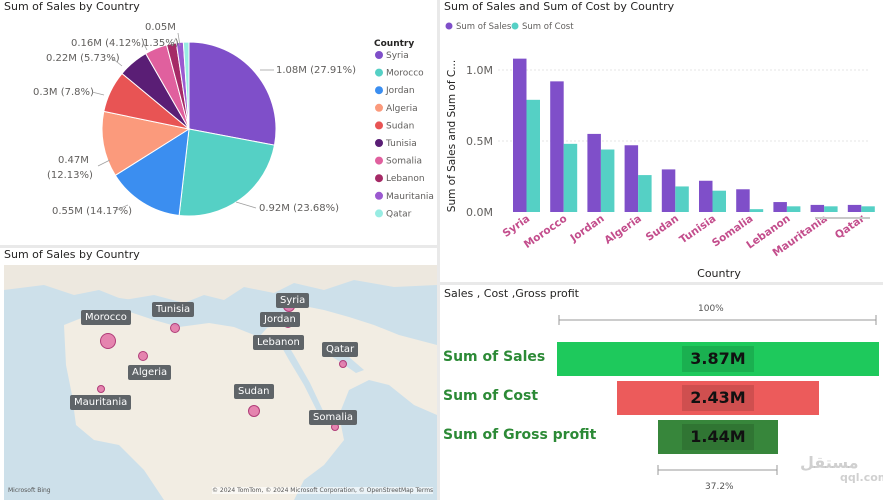 The width and height of the screenshot is (883, 500). What do you see at coordinates (520, 135) in the screenshot?
I see `bar-sales-syria` at bounding box center [520, 135].